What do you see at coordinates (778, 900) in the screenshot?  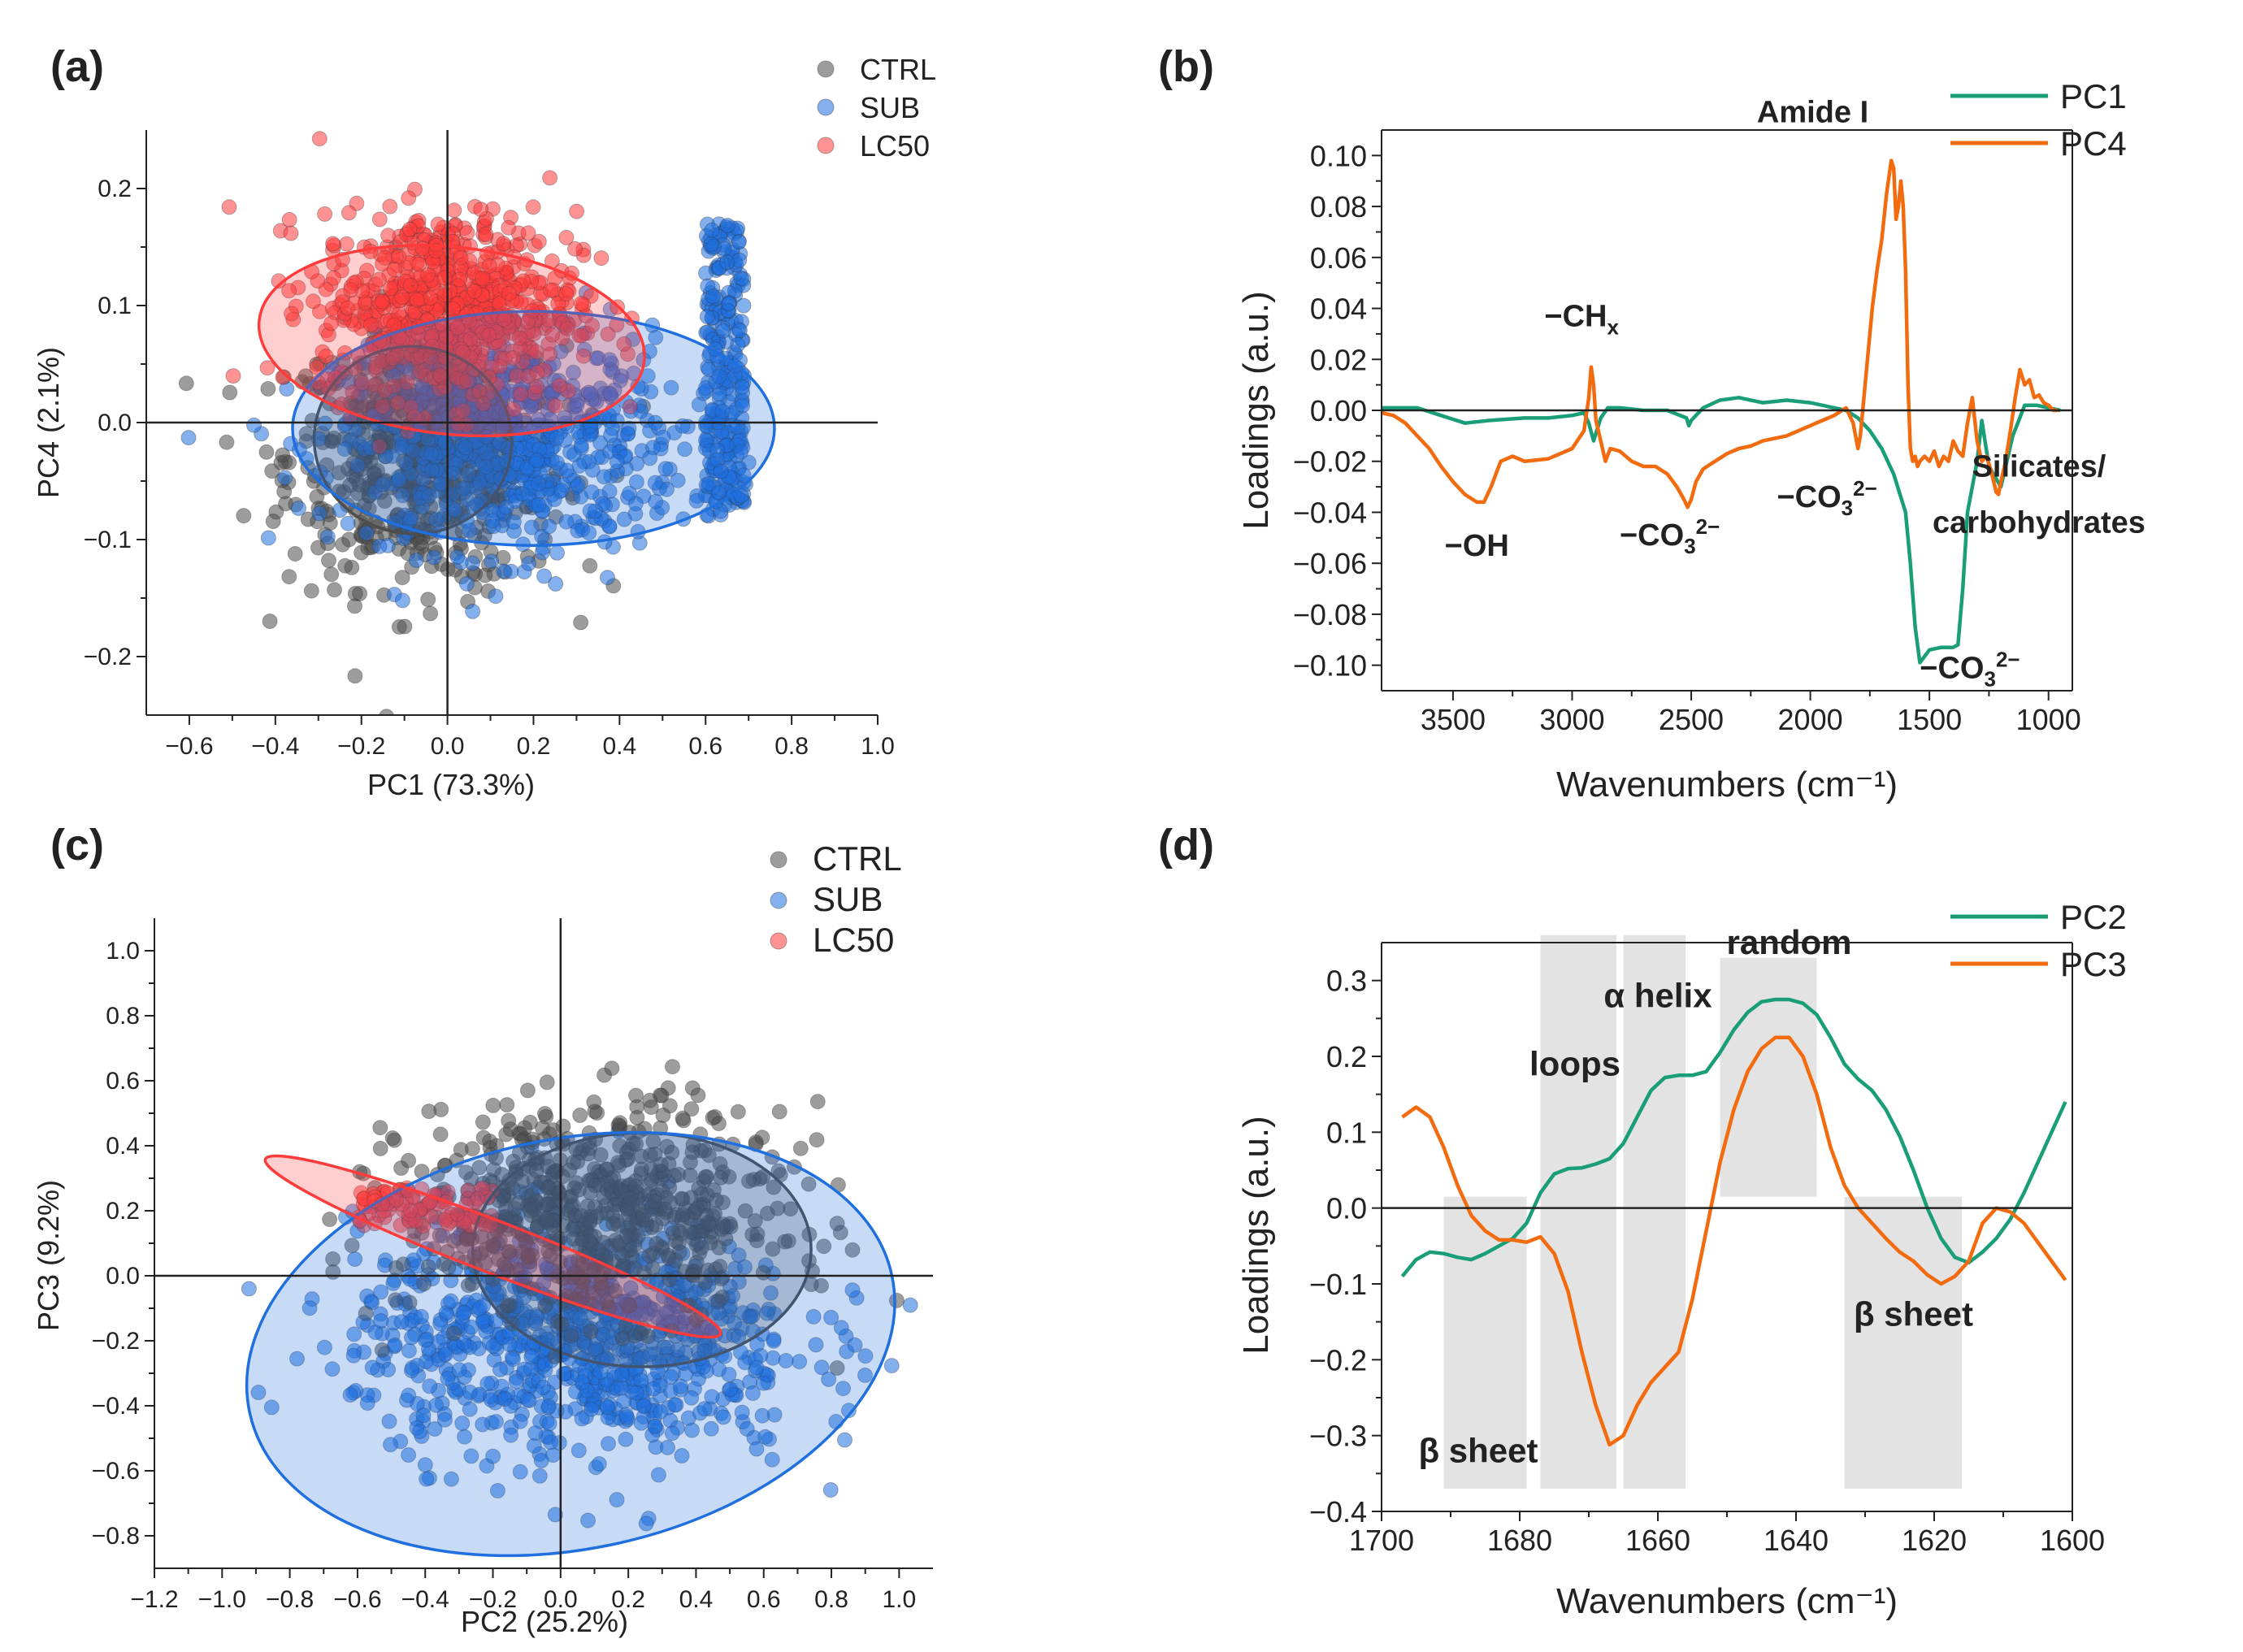 I see `legend-marker-sub` at bounding box center [778, 900].